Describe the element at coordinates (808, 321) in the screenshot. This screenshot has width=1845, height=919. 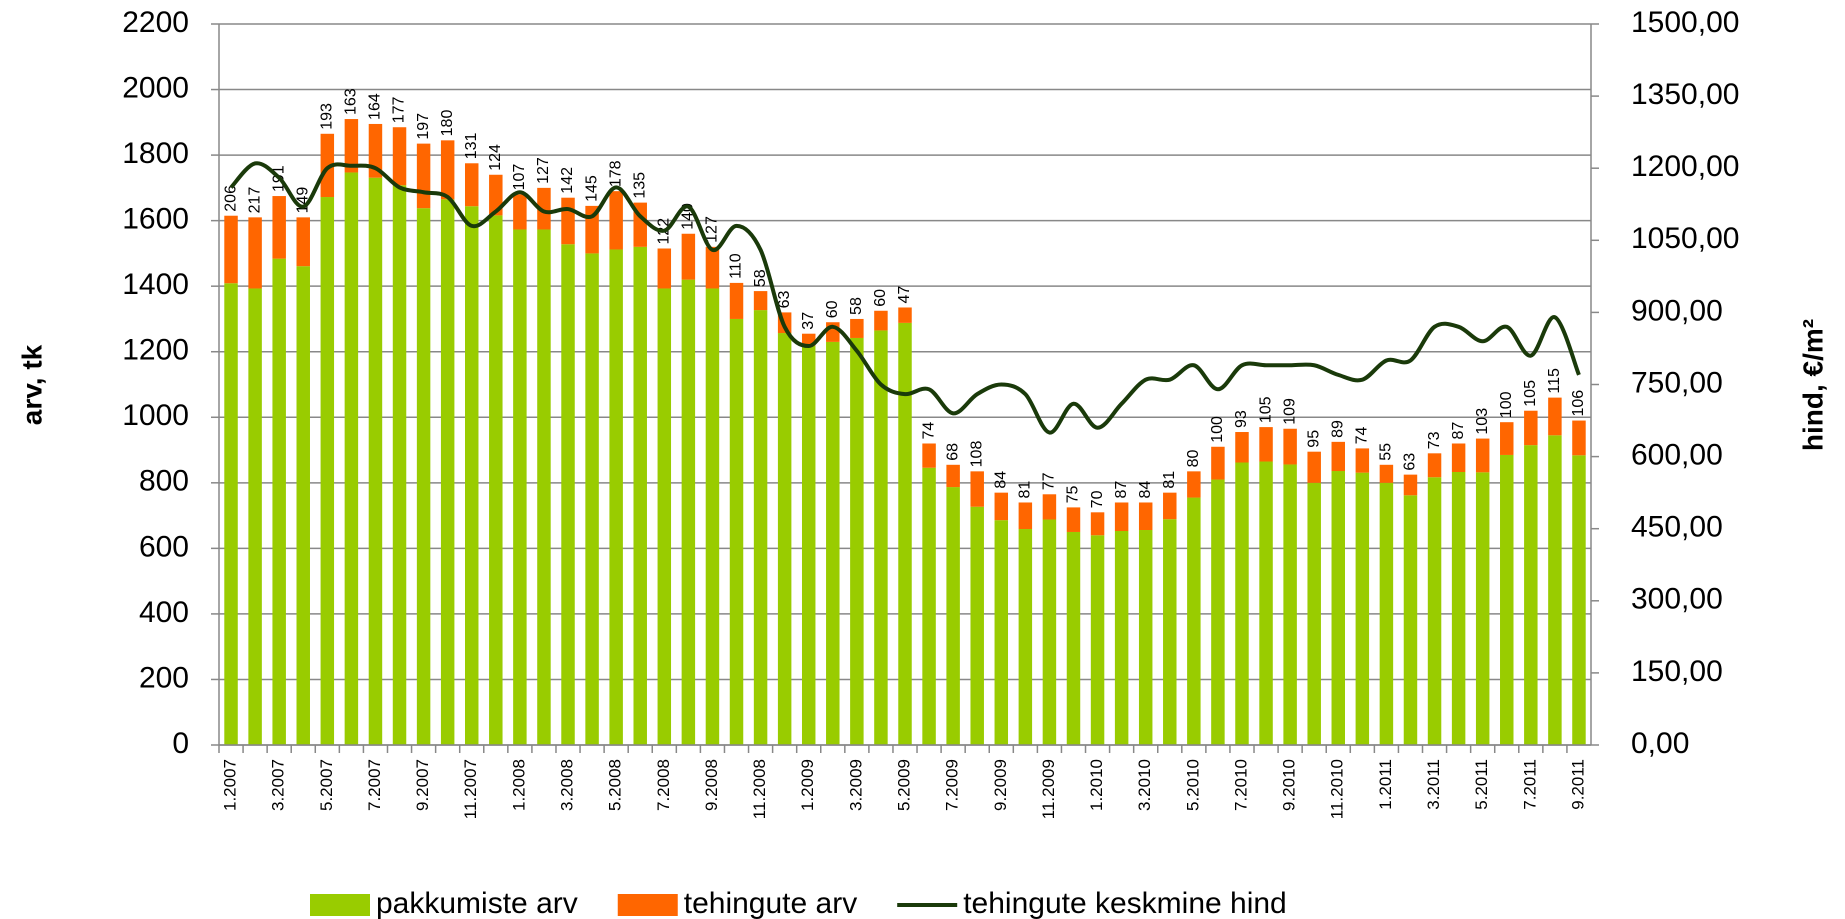
I see `data-label: 37` at that location.